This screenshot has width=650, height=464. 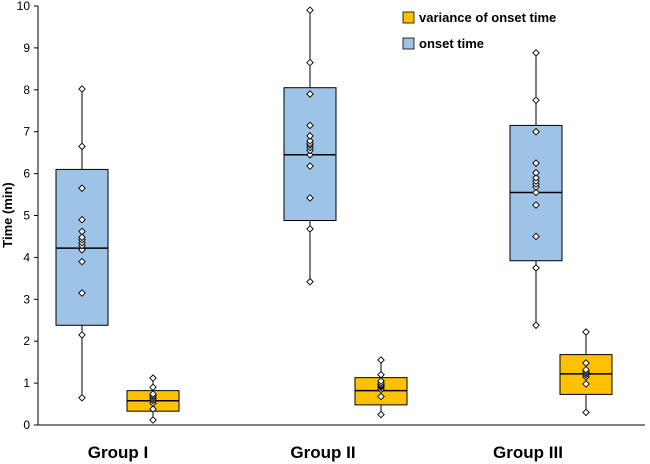 What do you see at coordinates (26, 383) in the screenshot?
I see `y-tick-label: 1` at bounding box center [26, 383].